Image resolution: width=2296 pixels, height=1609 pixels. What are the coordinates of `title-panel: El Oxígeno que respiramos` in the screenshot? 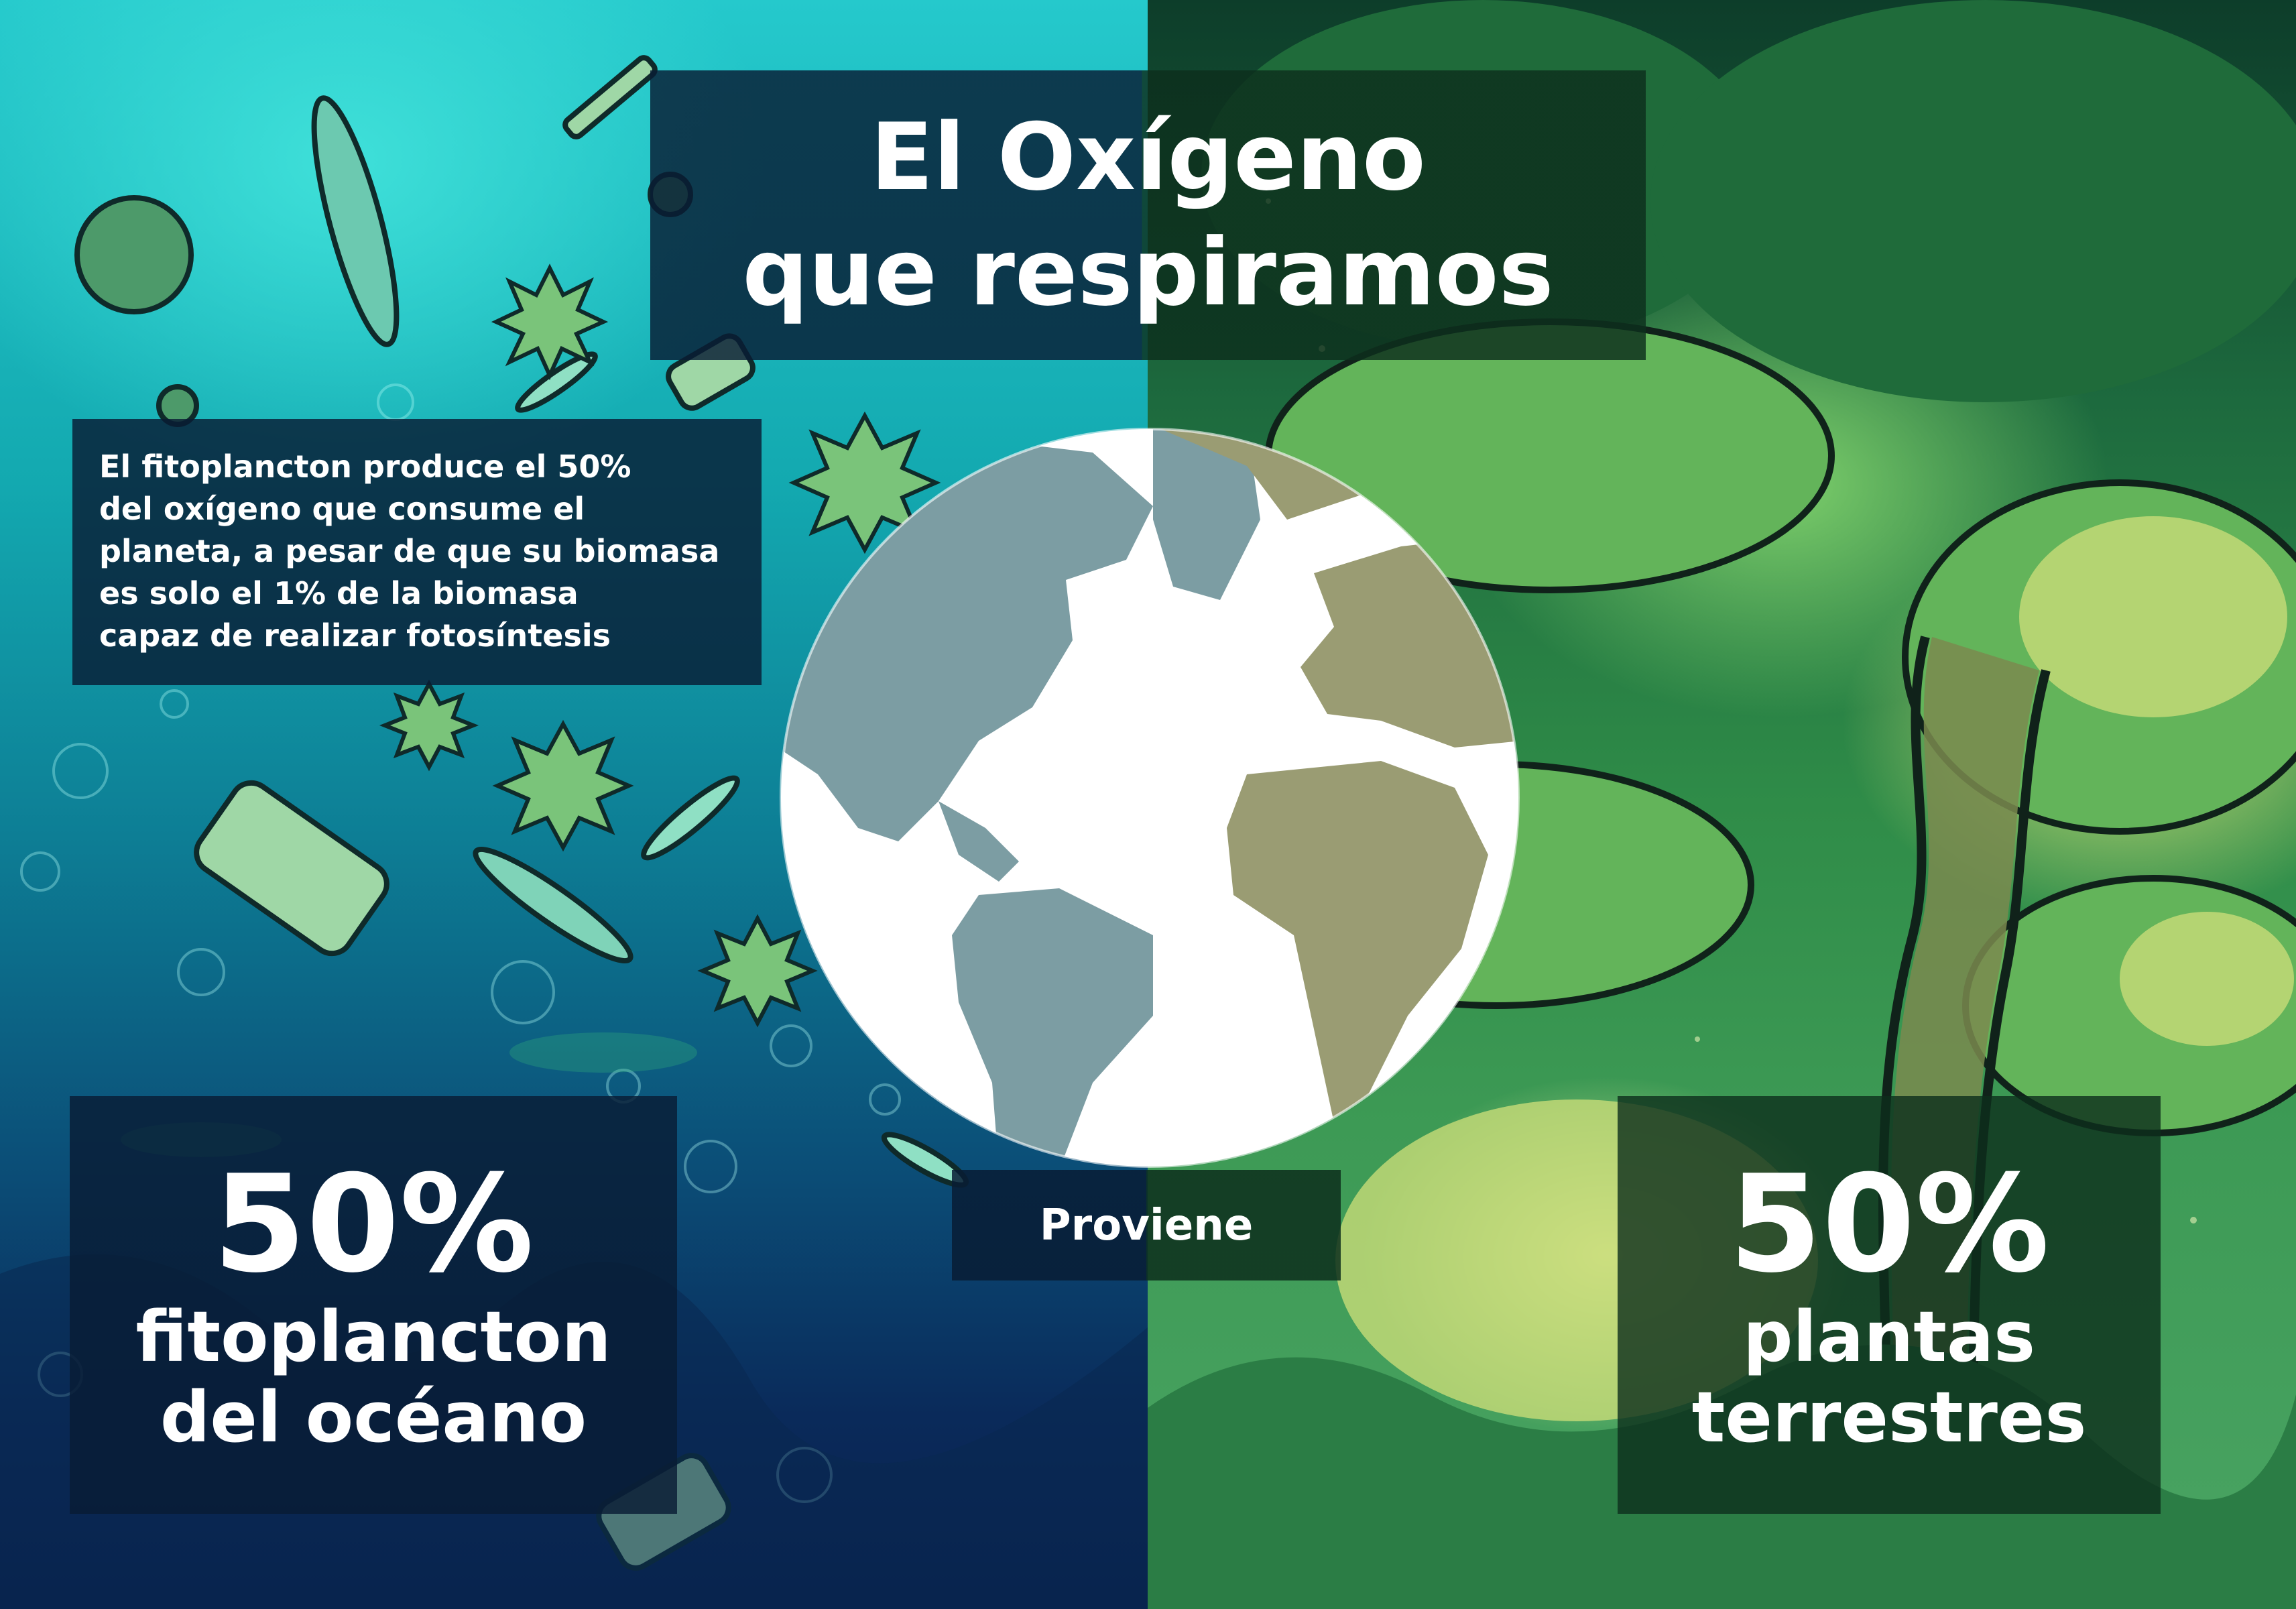 It's located at (1148, 215).